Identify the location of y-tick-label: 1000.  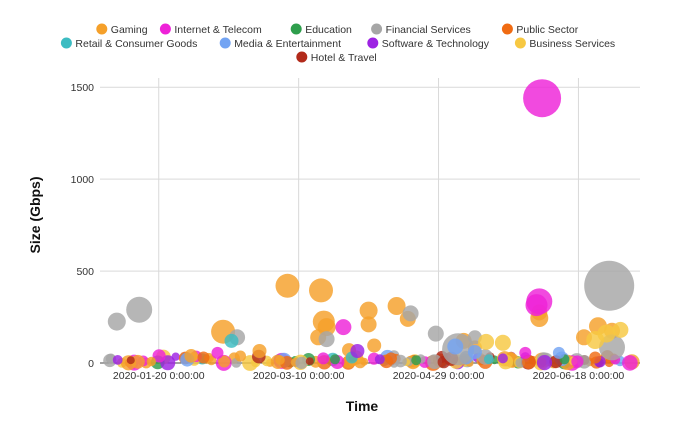
(83, 180).